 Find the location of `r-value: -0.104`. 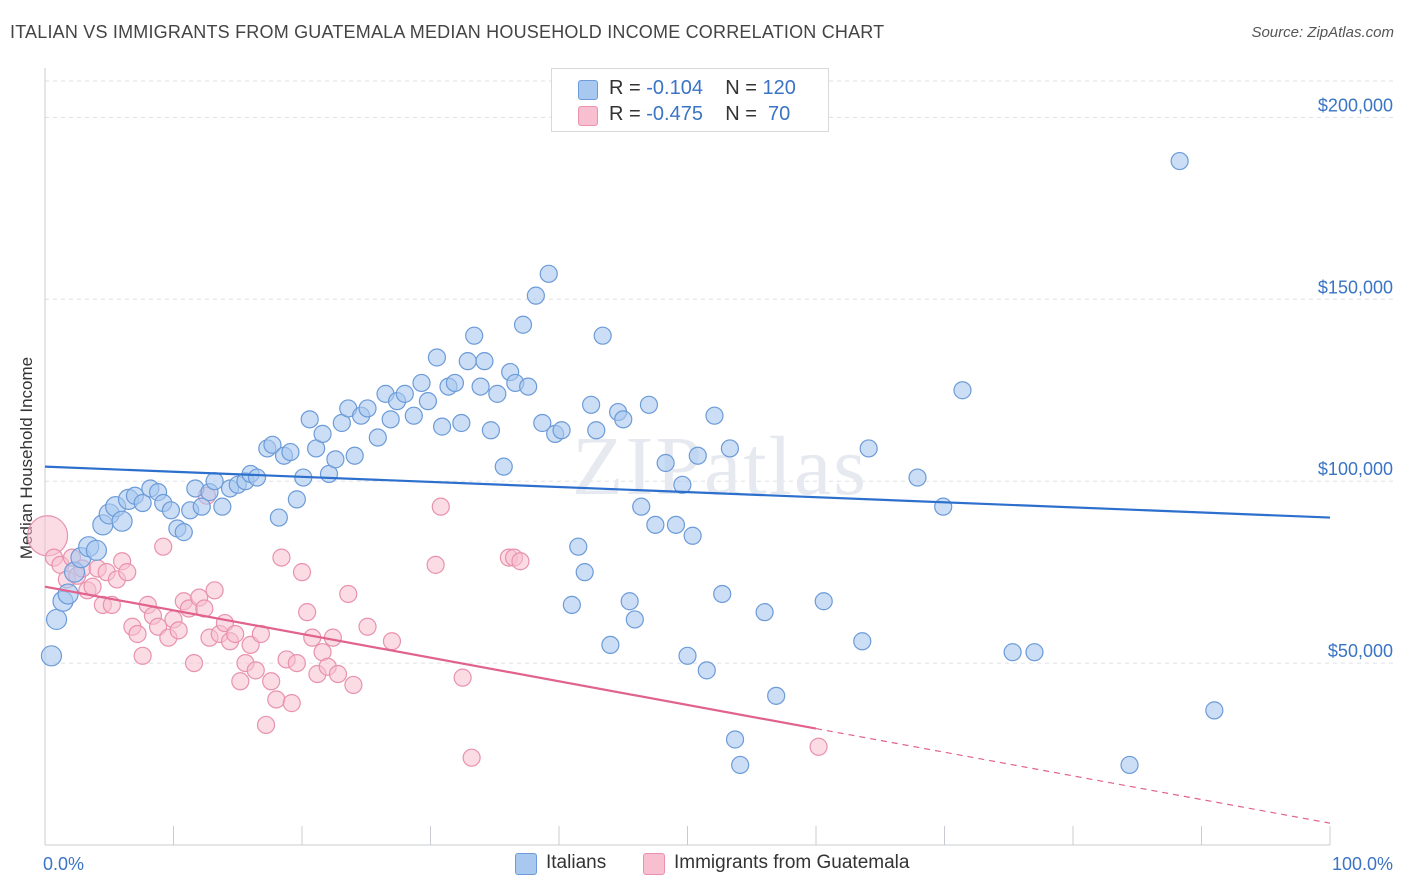

r-value: -0.104 is located at coordinates (674, 88).